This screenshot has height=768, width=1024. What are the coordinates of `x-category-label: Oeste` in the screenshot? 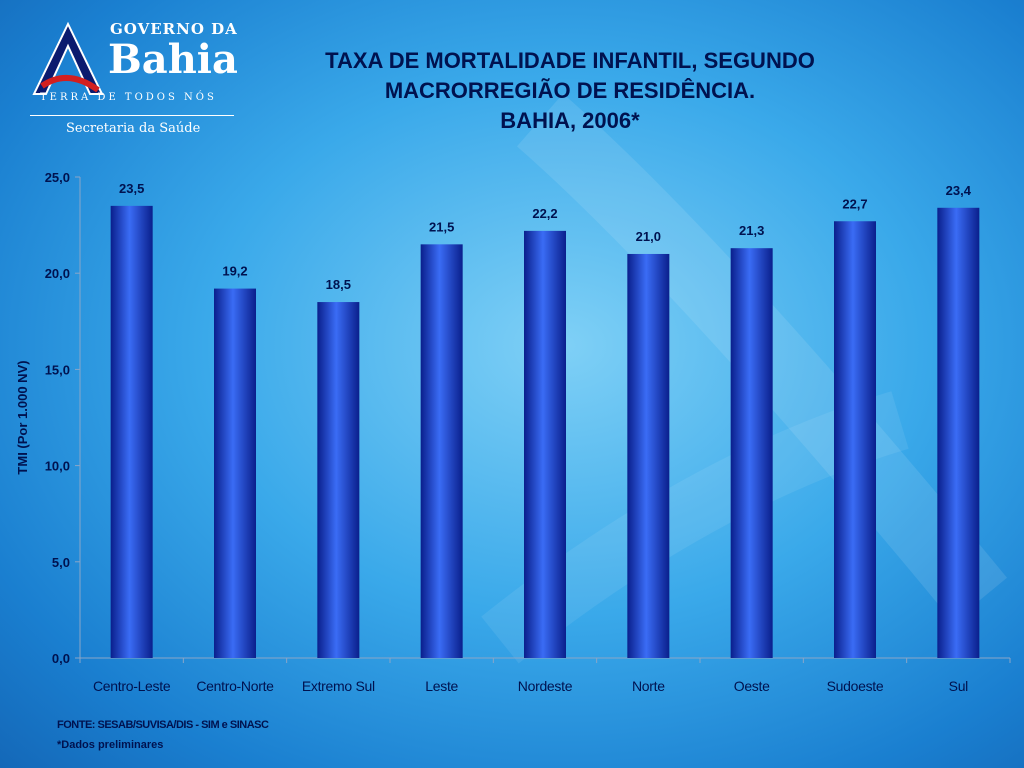 It's located at (752, 686).